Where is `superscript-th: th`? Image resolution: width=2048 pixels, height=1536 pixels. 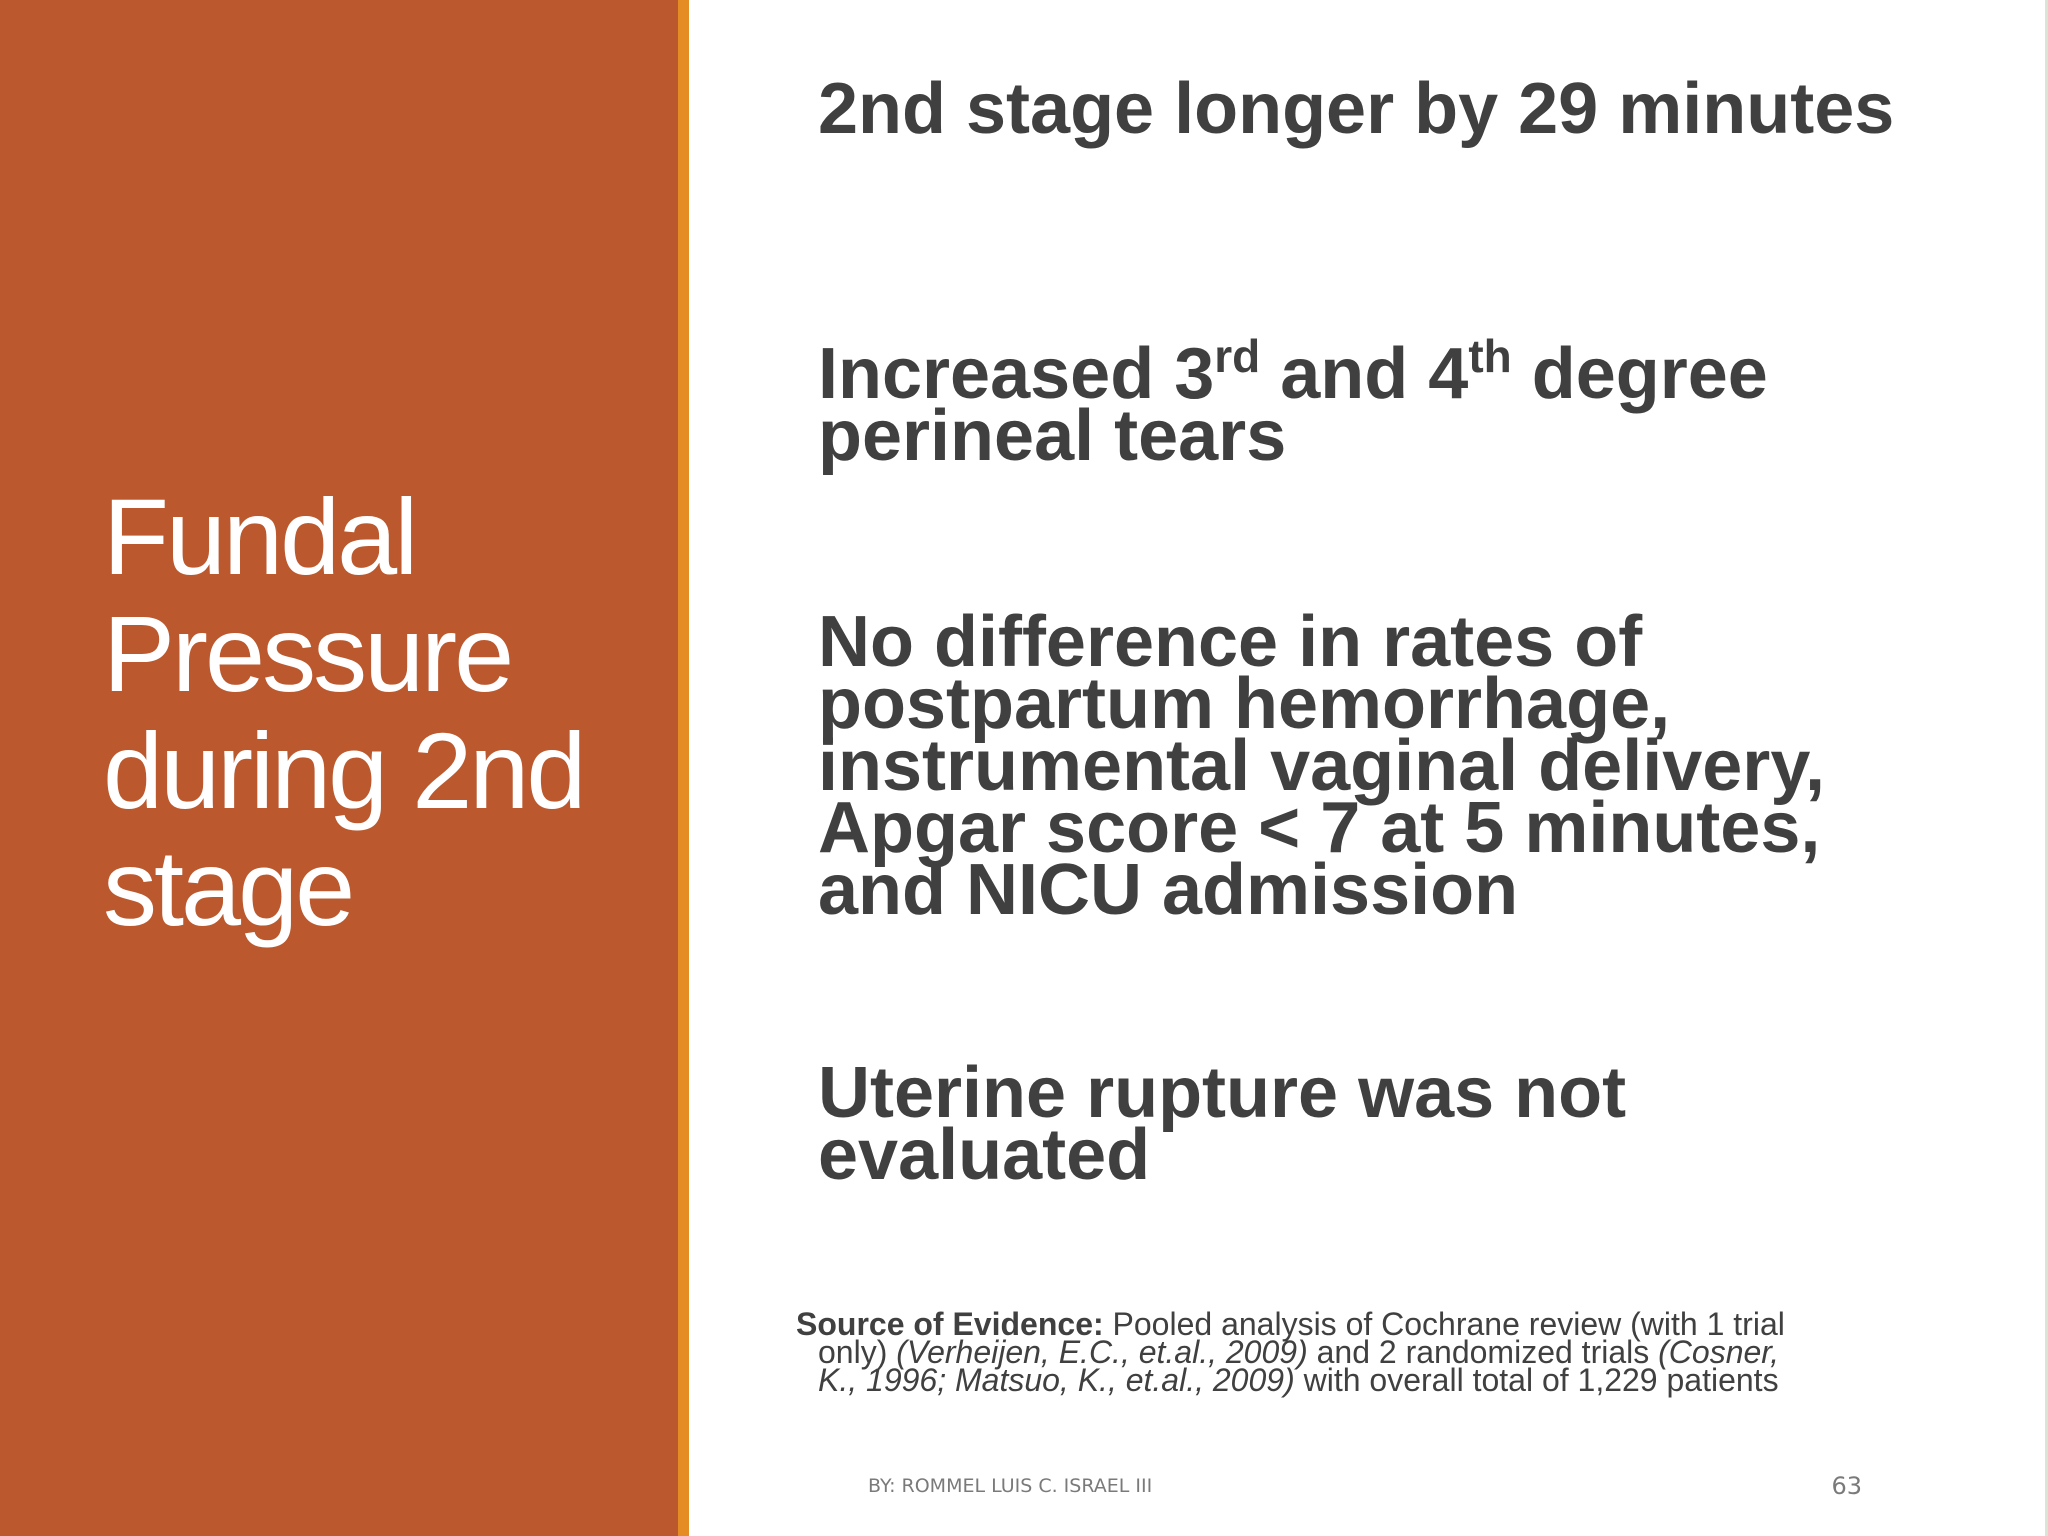
superscript-th: th is located at coordinates (1490, 356).